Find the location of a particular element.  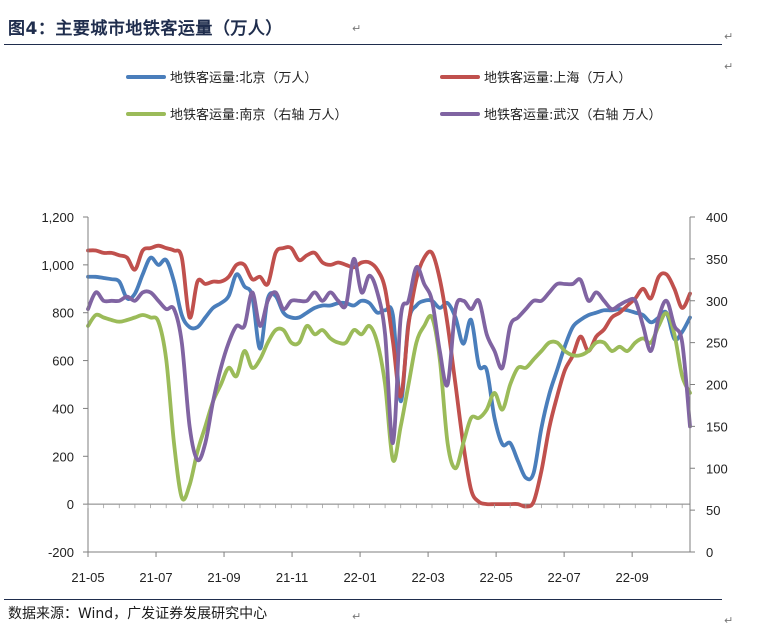

right-tick-label: 250 is located at coordinates (717, 343).